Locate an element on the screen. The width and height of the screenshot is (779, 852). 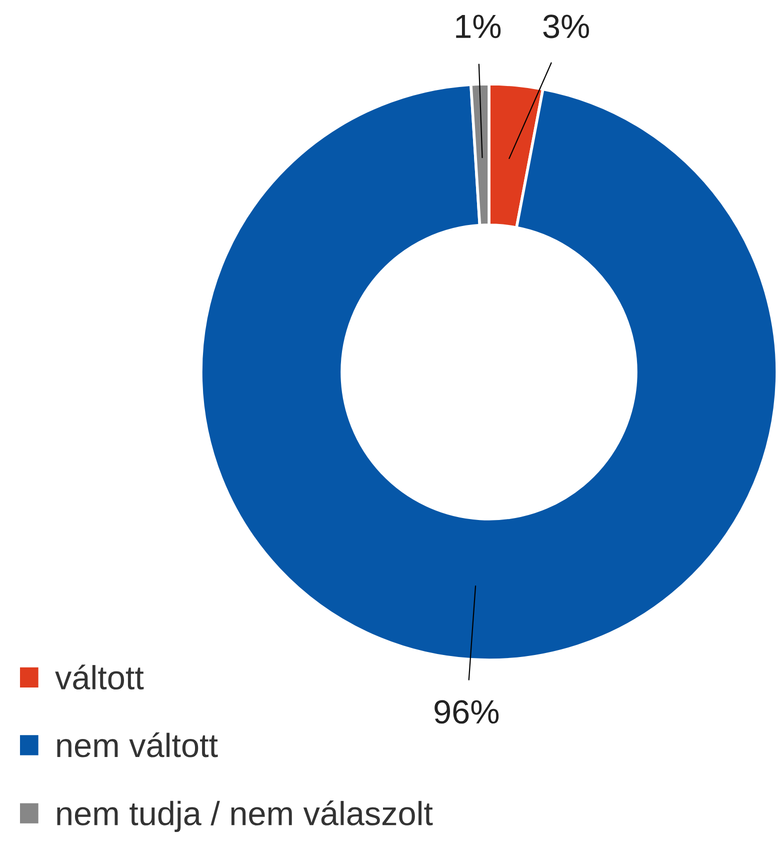
data-label: 3% is located at coordinates (566, 26).